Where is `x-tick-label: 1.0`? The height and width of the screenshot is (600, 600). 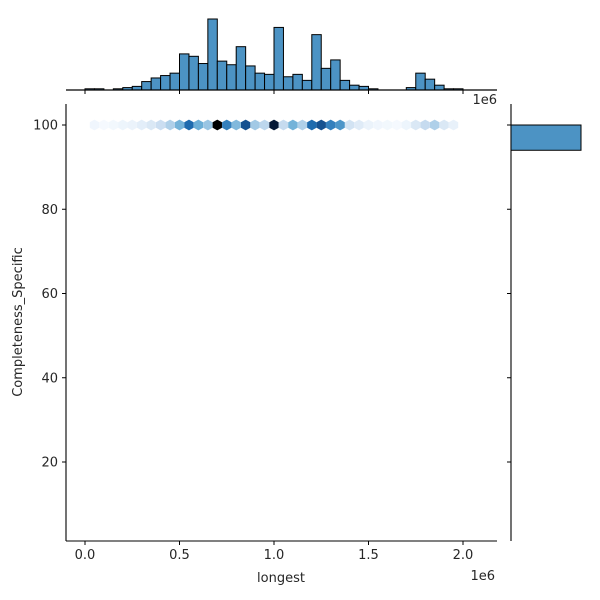
x-tick-label: 1.0 is located at coordinates (274, 555).